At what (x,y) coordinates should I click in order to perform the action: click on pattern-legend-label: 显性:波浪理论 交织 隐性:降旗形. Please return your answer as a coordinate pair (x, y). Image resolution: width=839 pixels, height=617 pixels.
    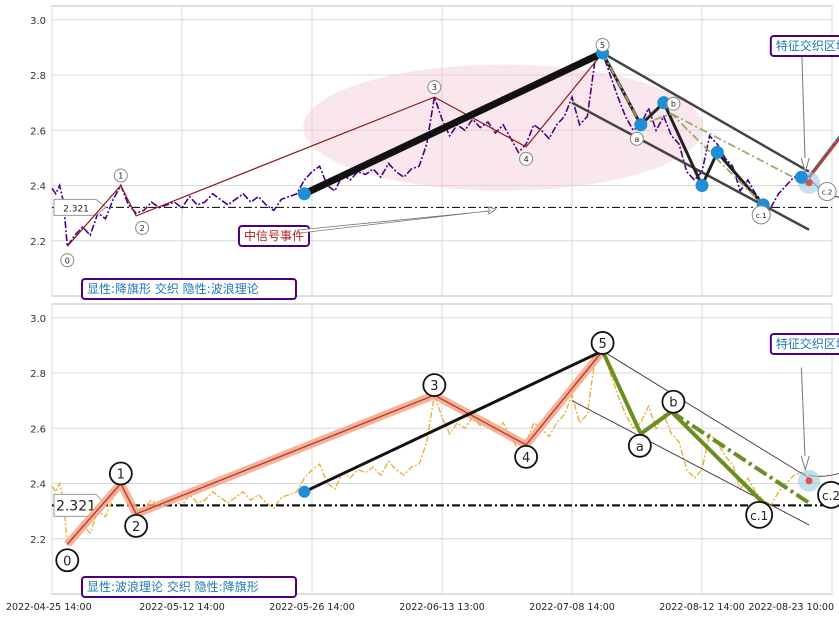
    Looking at the image, I should click on (173, 586).